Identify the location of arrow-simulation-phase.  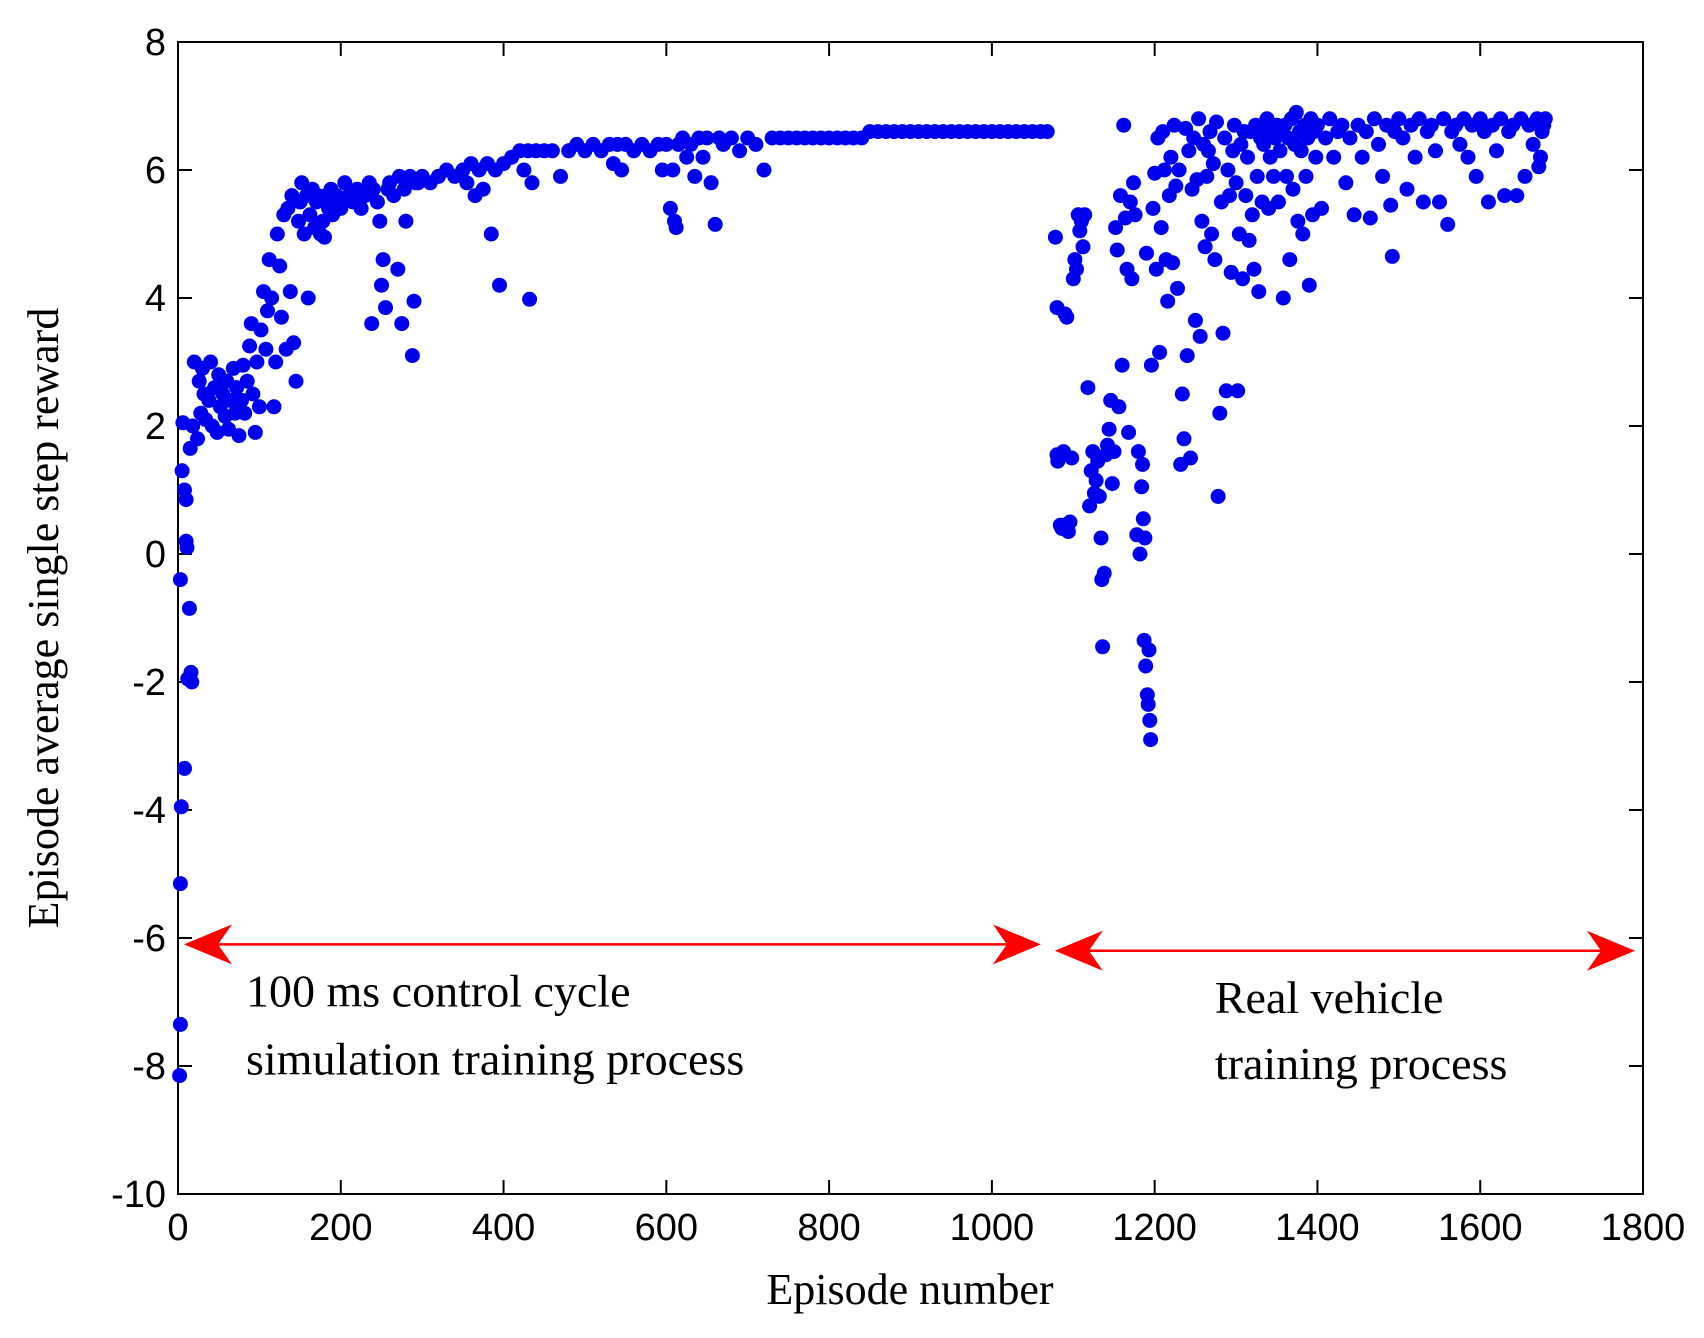
(612, 944).